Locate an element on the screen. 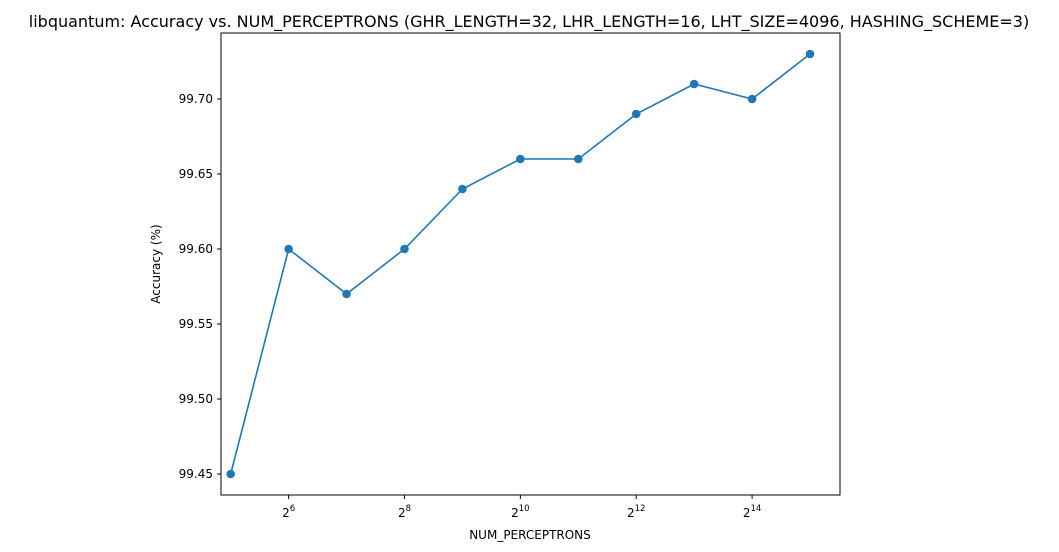  x-axis-label: NUM_PERCEPTRONS is located at coordinates (530, 535).